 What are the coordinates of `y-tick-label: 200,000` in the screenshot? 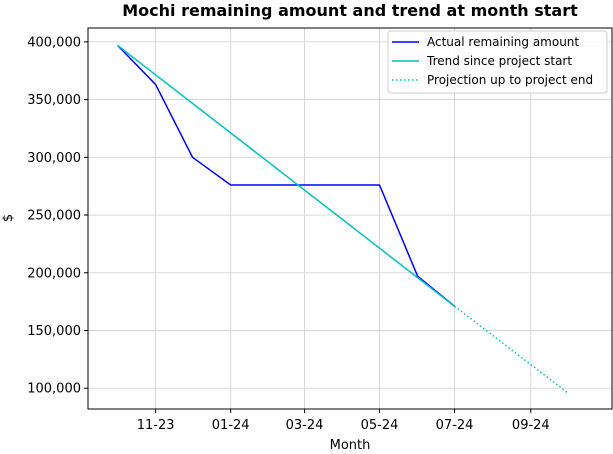 It's located at (54, 273).